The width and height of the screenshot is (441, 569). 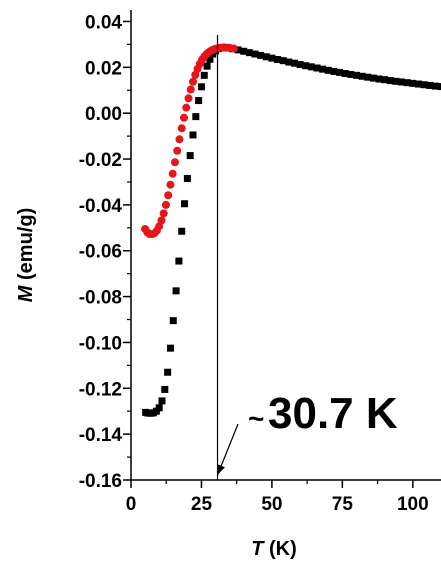 I want to click on y-tick-label: -0.04, so click(x=101, y=206).